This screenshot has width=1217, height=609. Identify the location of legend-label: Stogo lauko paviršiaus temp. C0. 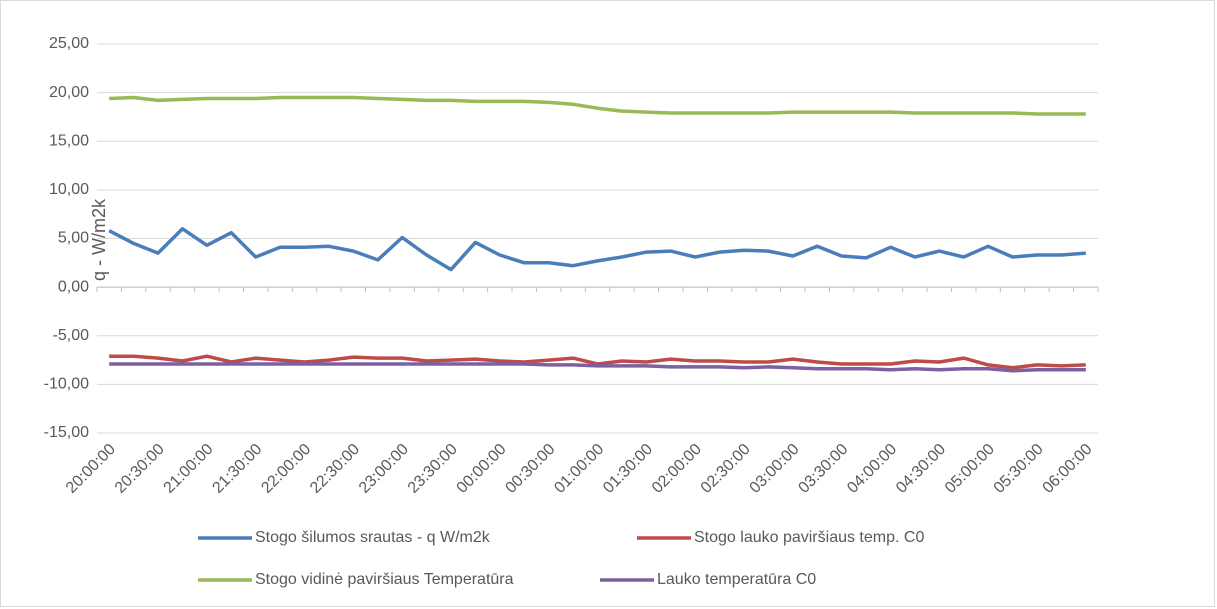
(809, 537).